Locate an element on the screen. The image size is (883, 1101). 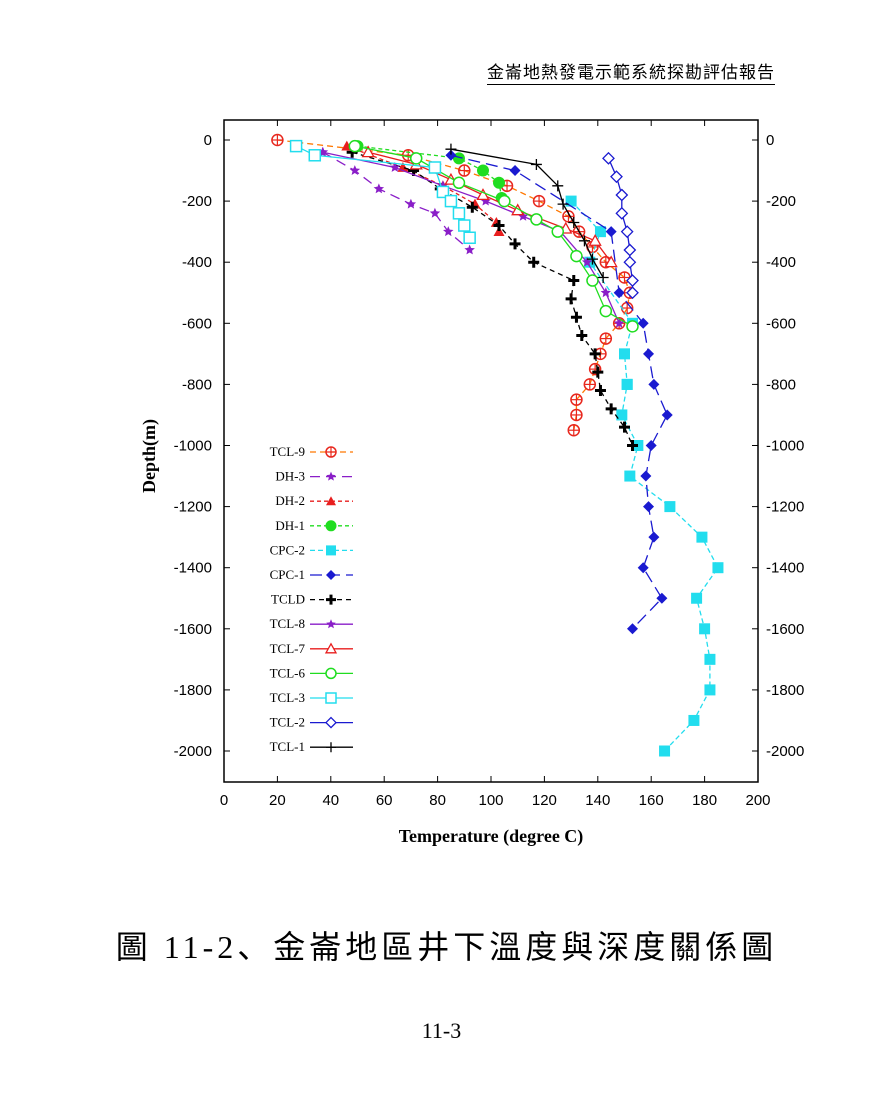
legend-item-tcl-6: TCL-6 is located at coordinates (311, 672).